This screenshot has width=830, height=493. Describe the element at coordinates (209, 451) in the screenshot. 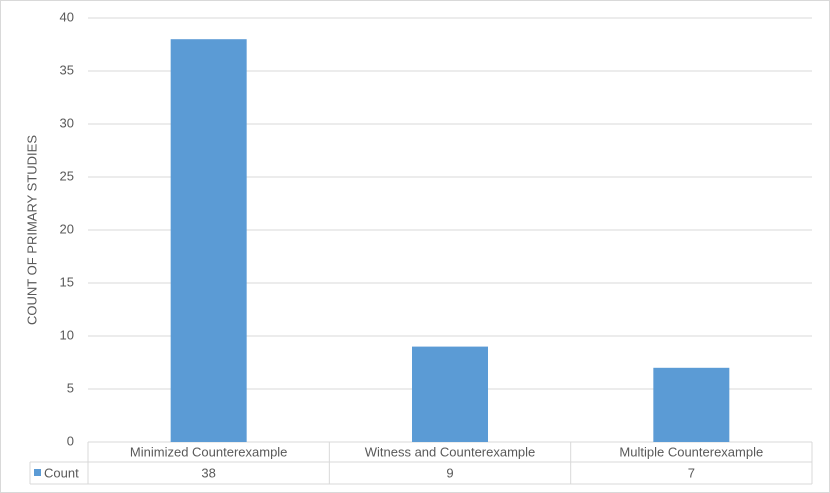

I see `x-tick-label: Minimized Counterexample` at that location.